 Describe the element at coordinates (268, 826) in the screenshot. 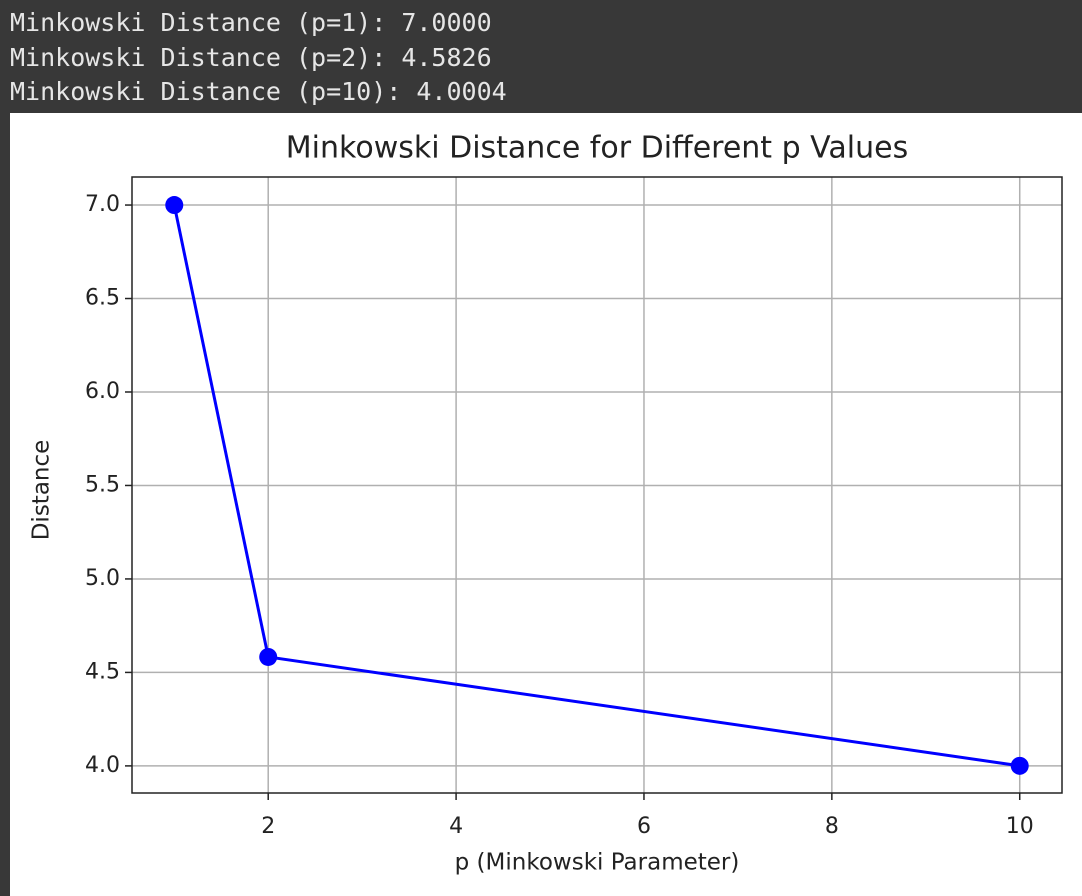

I see `x-tick-label: 2` at that location.